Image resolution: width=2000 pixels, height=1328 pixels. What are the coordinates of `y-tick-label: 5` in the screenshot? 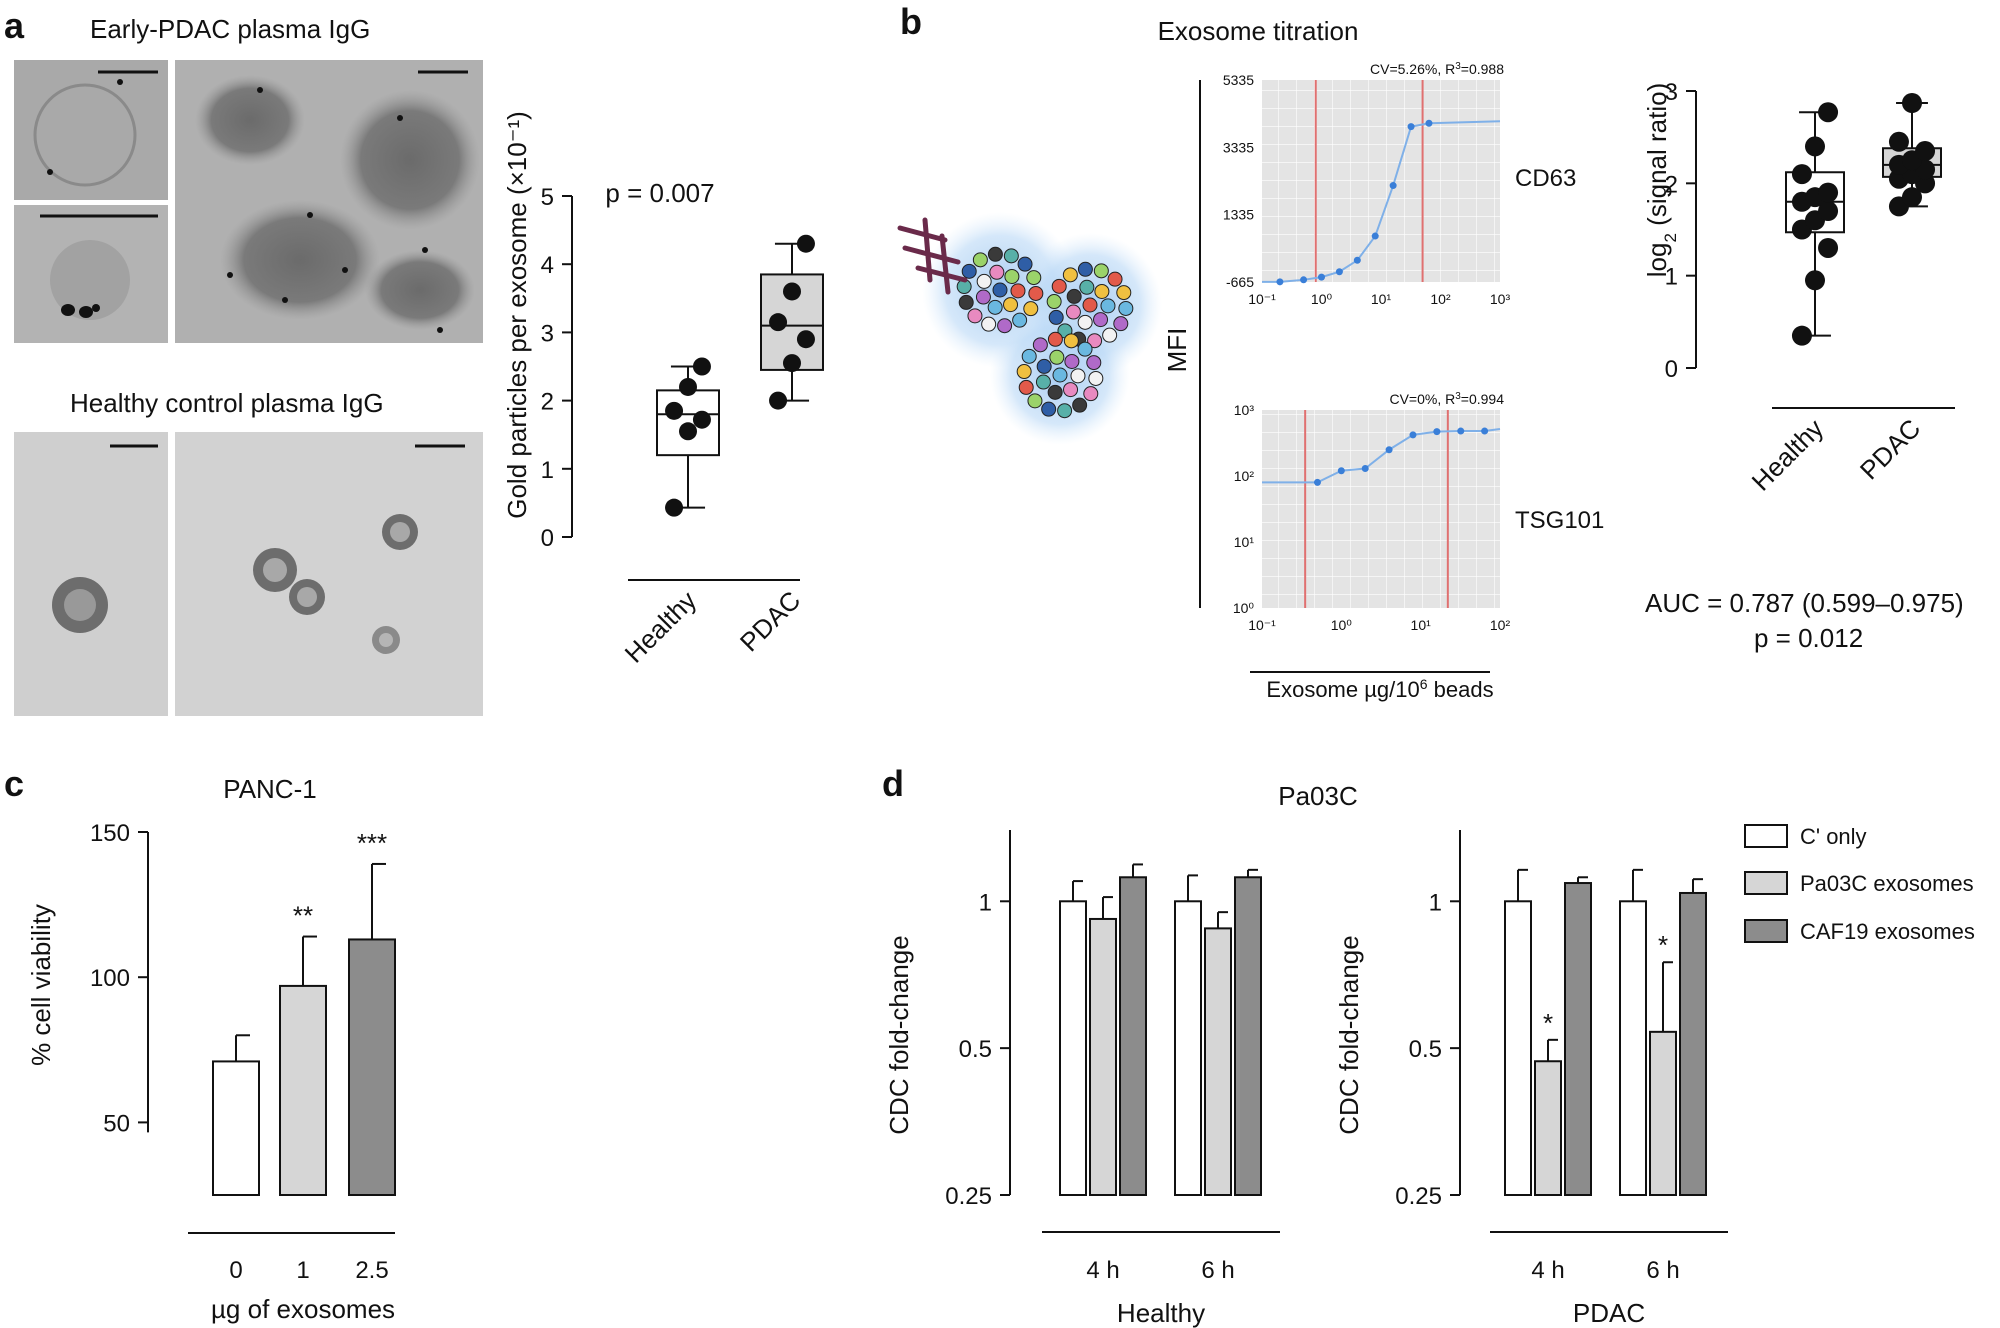 It's located at (547, 197).